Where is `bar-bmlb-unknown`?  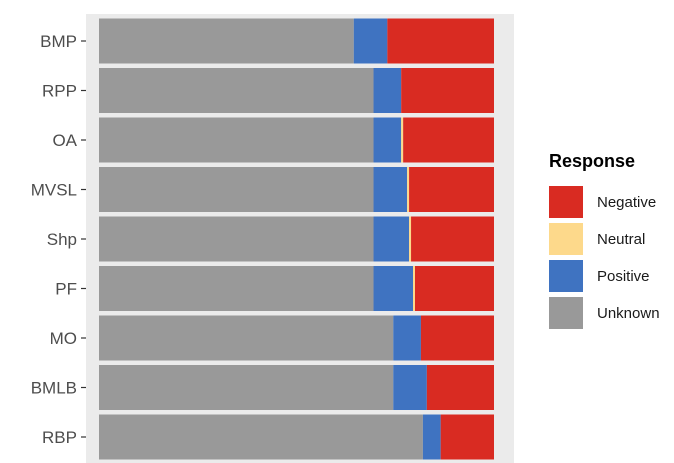 bar-bmlb-unknown is located at coordinates (246, 387).